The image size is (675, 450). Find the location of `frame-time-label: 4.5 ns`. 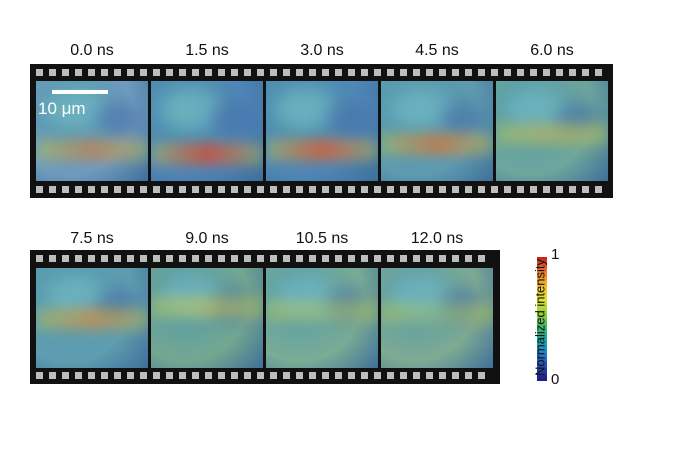

frame-time-label: 4.5 ns is located at coordinates (437, 50).